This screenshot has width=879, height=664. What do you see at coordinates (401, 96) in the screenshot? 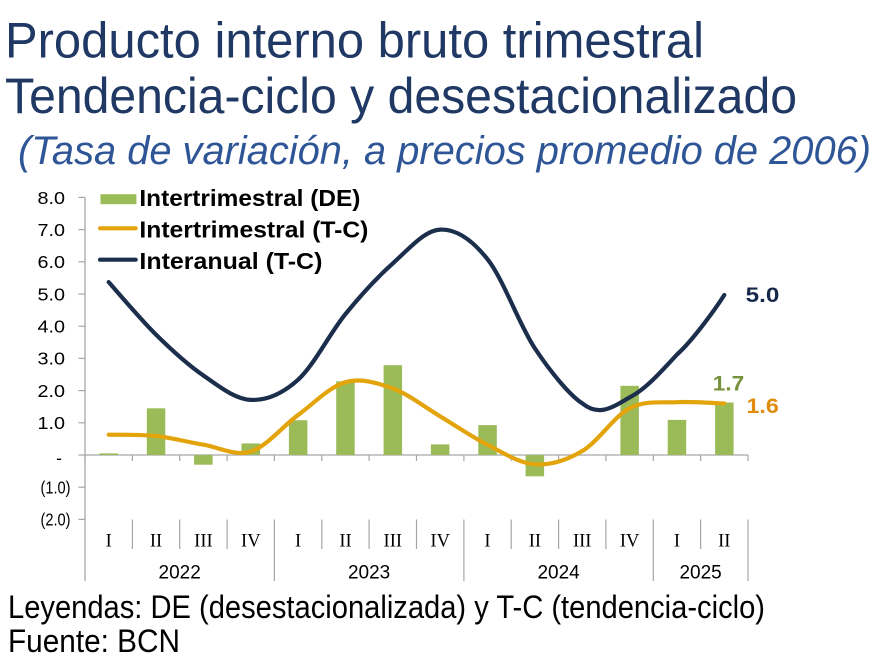
I see `svg-text:Tendencia-ciclo y desestaciona: Tendencia-ciclo y desestacionalizado` at bounding box center [401, 96].